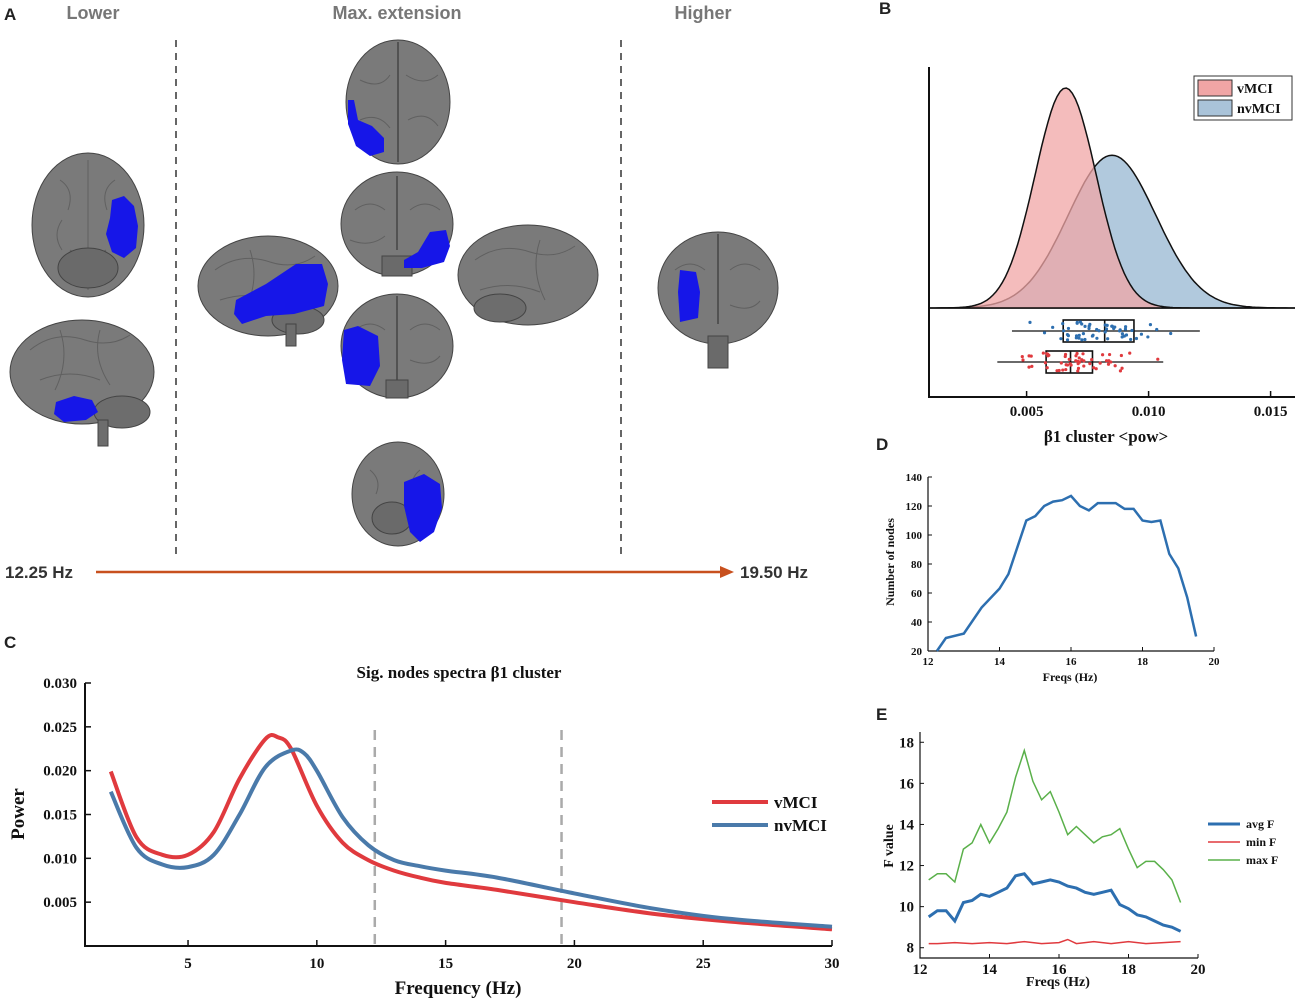 The height and width of the screenshot is (1004, 1300). What do you see at coordinates (459, 672) in the screenshot?
I see `panel-c-title: Sig. nodes spectra β1 cluster` at bounding box center [459, 672].